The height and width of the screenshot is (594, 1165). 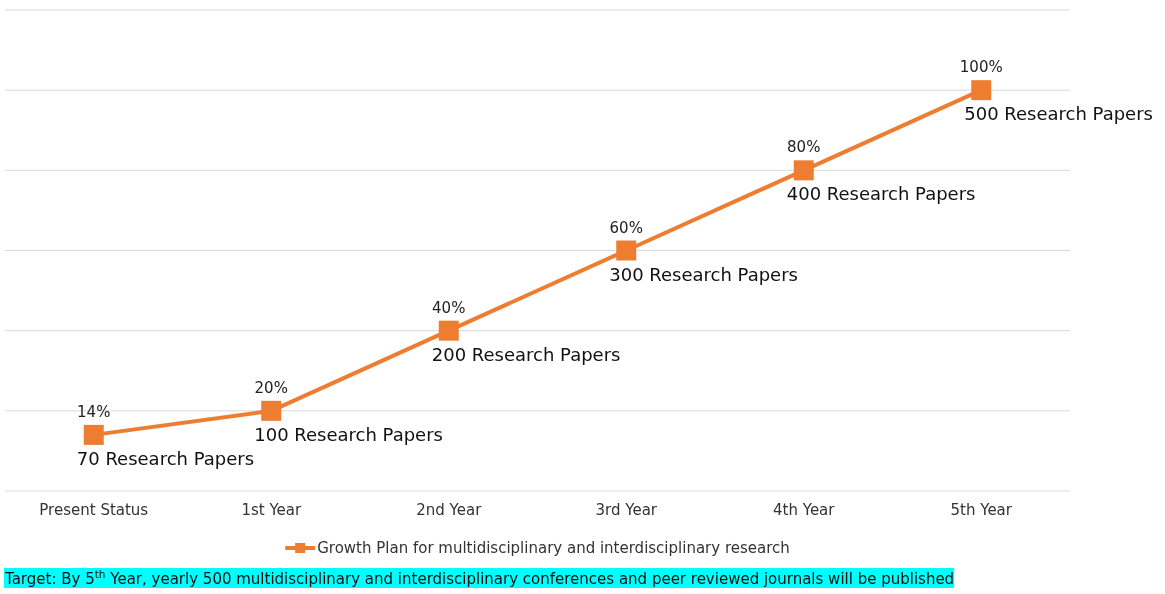 I want to click on text: Target: By 5$^{th}$ Year, yearly 500 multidisciplinary and interdisciplinary conferences and peer reviewed journals will be published, so click(x=479, y=578).